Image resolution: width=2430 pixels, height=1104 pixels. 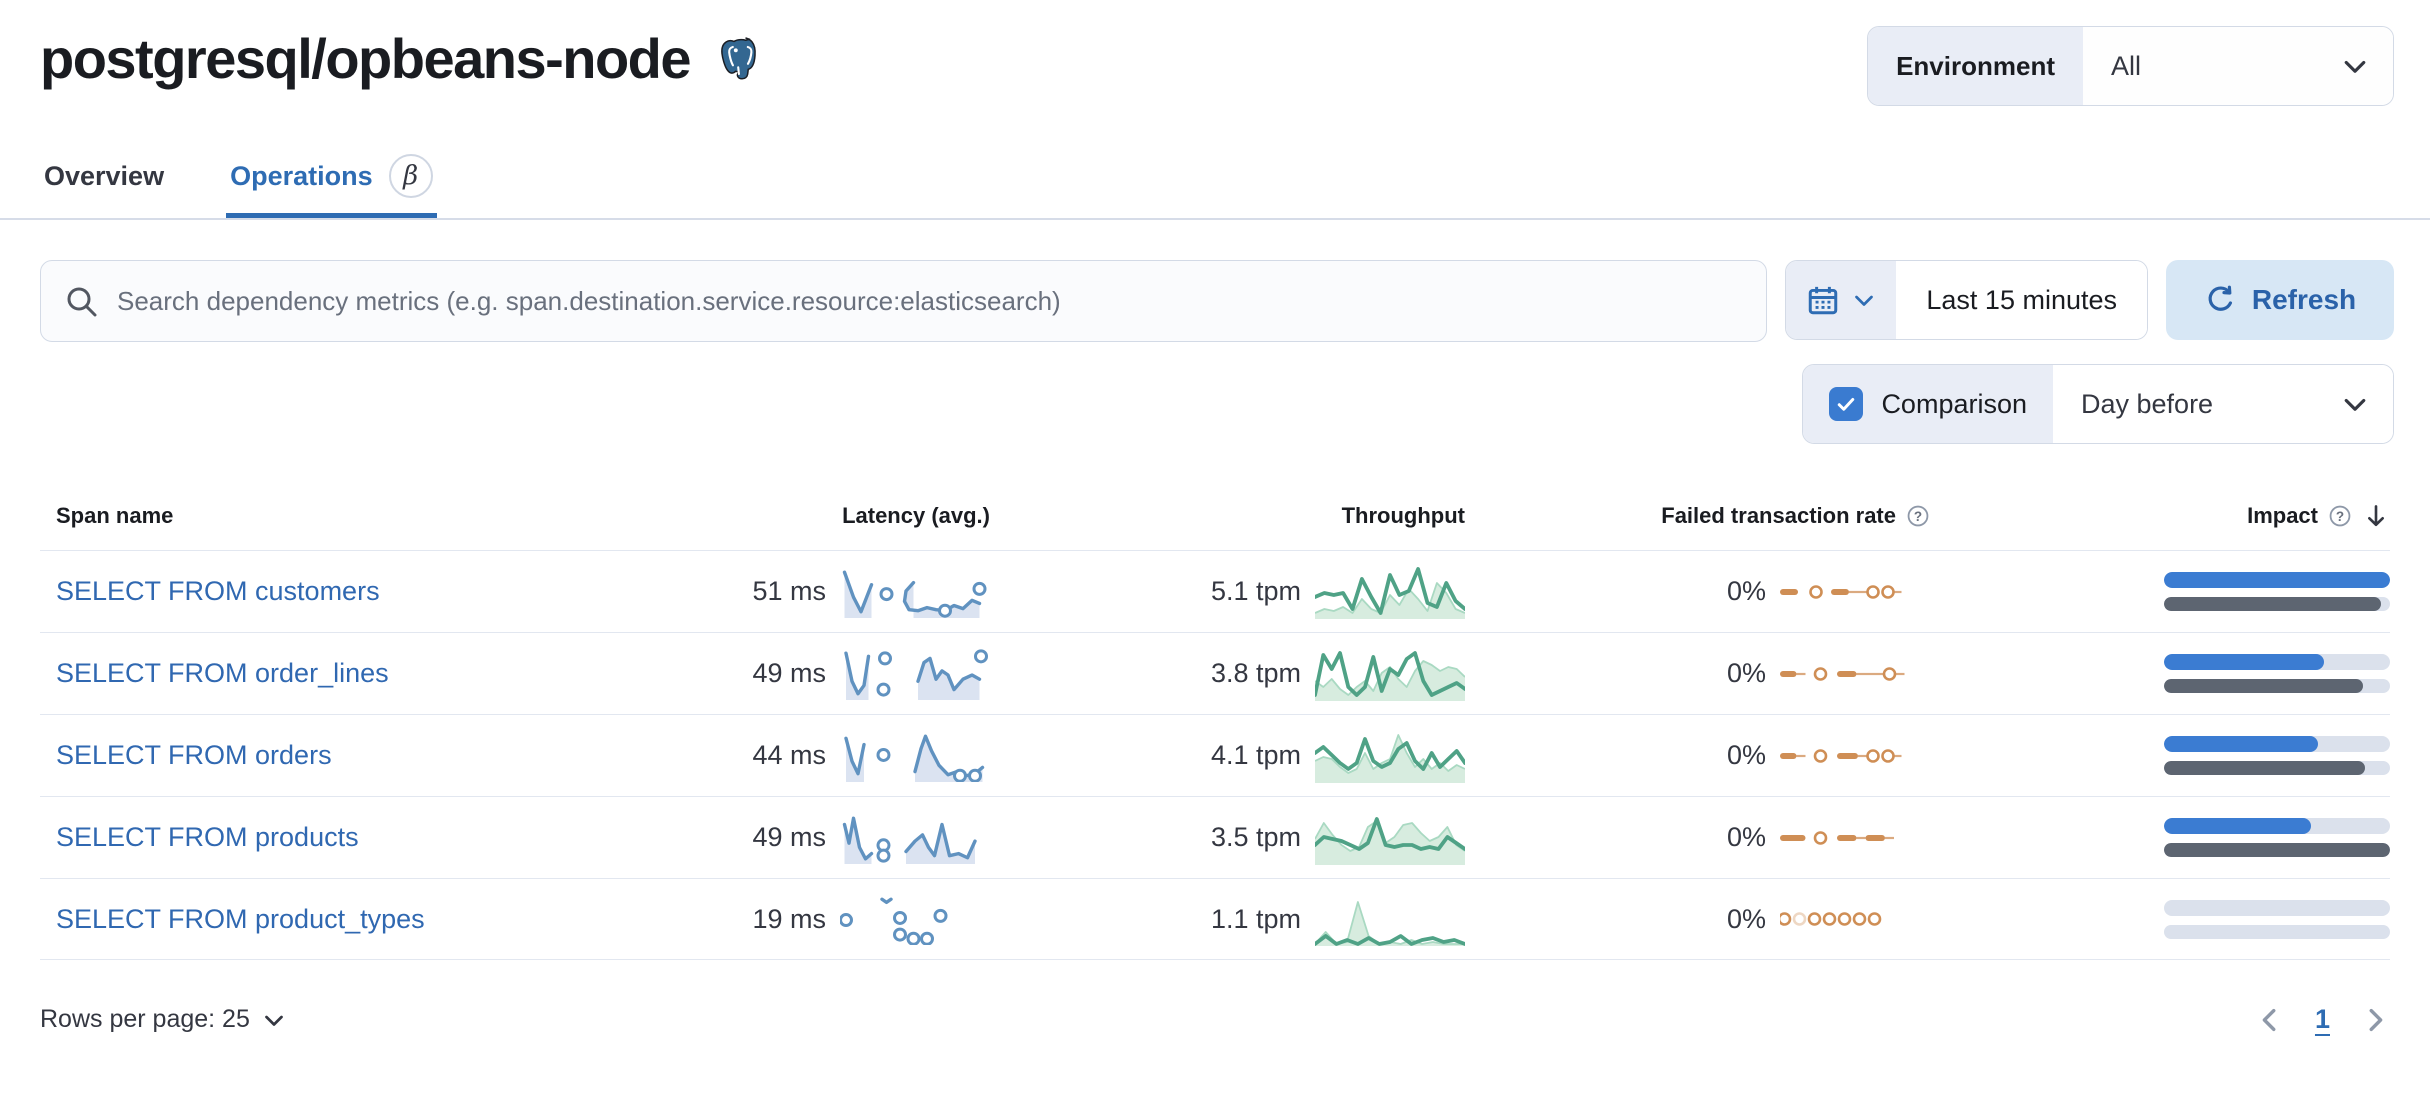 What do you see at coordinates (789, 591) in the screenshot?
I see `latency-value: 51 ms` at bounding box center [789, 591].